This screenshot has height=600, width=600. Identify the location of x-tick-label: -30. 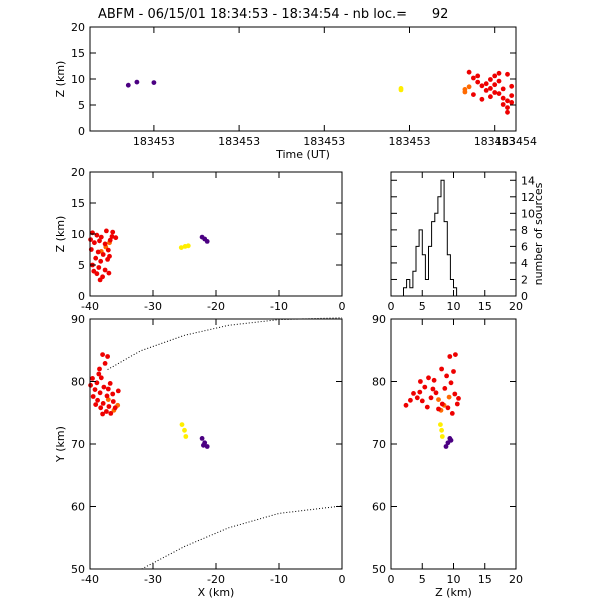
(153, 306).